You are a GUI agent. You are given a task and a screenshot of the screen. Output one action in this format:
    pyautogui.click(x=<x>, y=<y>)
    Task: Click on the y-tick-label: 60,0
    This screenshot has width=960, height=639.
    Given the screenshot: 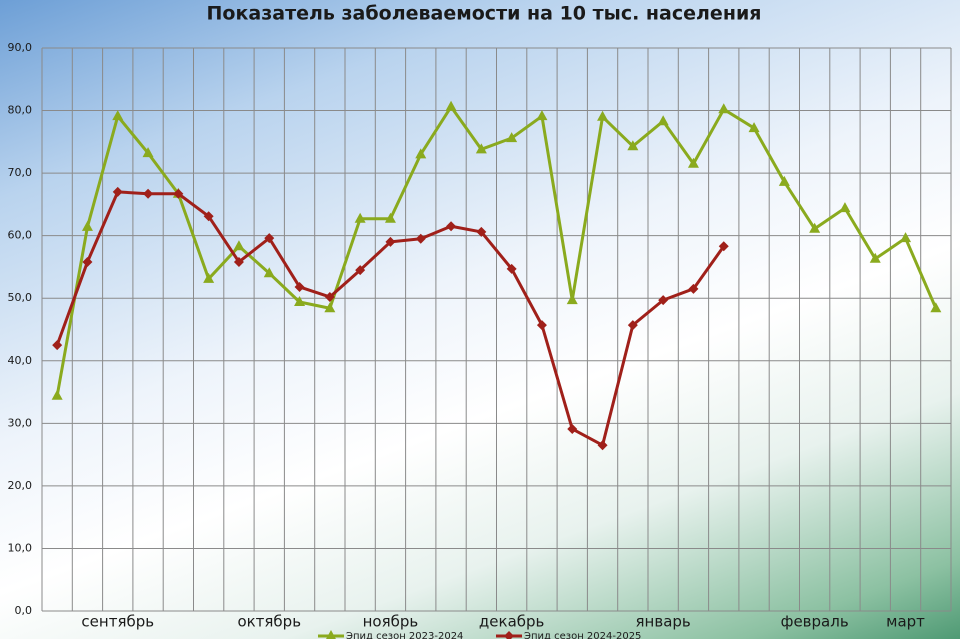 What is the action you would take?
    pyautogui.click(x=20, y=235)
    